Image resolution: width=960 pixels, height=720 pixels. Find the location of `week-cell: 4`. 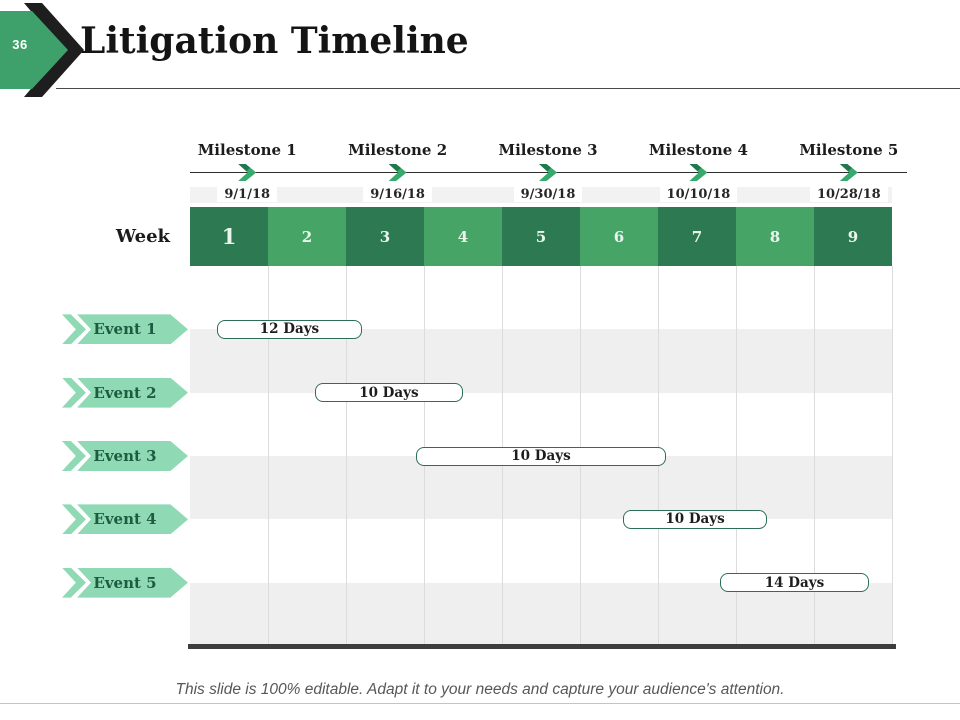

week-cell: 4 is located at coordinates (463, 236).